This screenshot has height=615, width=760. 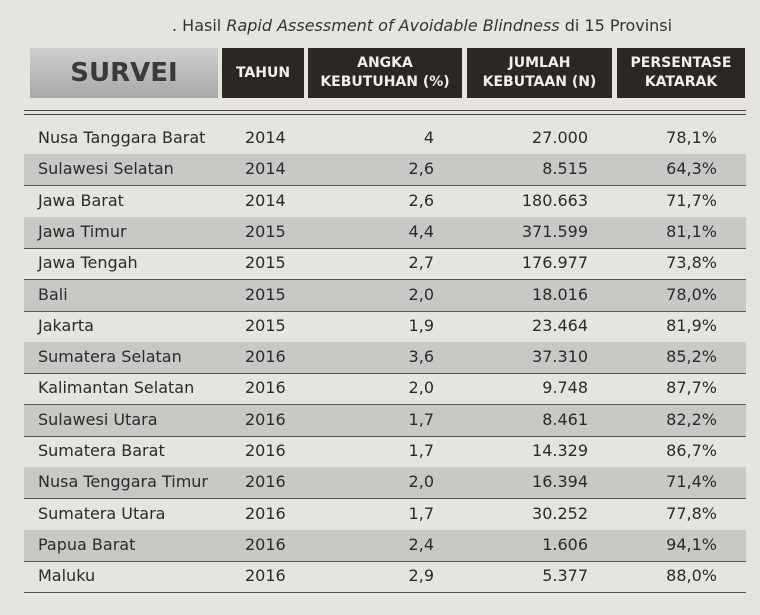 What do you see at coordinates (421, 357) in the screenshot?
I see `table-cell: 3,6` at bounding box center [421, 357].